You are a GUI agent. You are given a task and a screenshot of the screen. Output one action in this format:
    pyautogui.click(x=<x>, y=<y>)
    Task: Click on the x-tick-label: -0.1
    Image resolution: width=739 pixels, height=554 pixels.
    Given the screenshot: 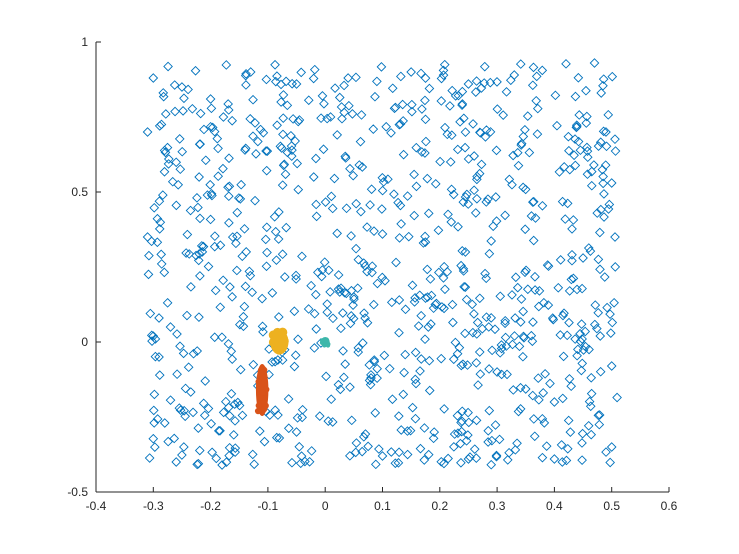 What is the action you would take?
    pyautogui.click(x=268, y=506)
    